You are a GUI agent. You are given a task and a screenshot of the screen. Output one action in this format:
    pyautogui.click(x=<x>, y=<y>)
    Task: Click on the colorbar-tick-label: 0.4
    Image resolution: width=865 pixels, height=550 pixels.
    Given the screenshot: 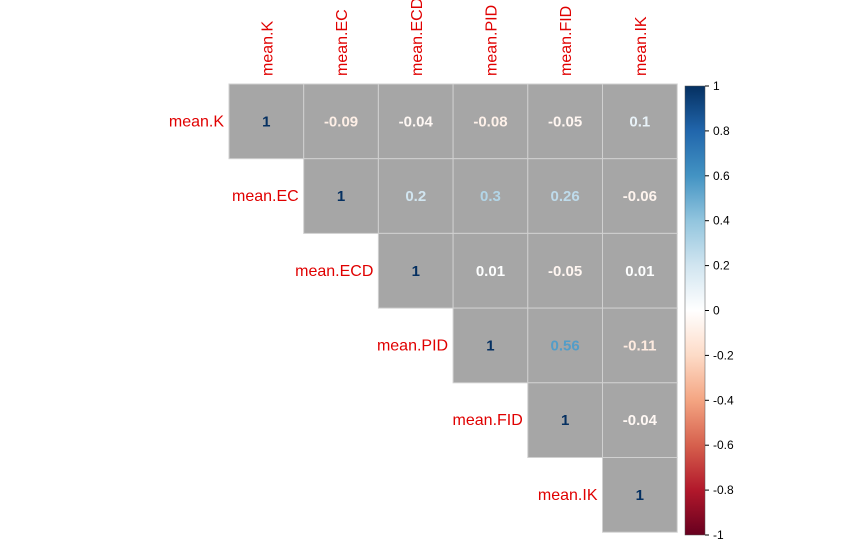 What is the action you would take?
    pyautogui.click(x=721, y=221)
    